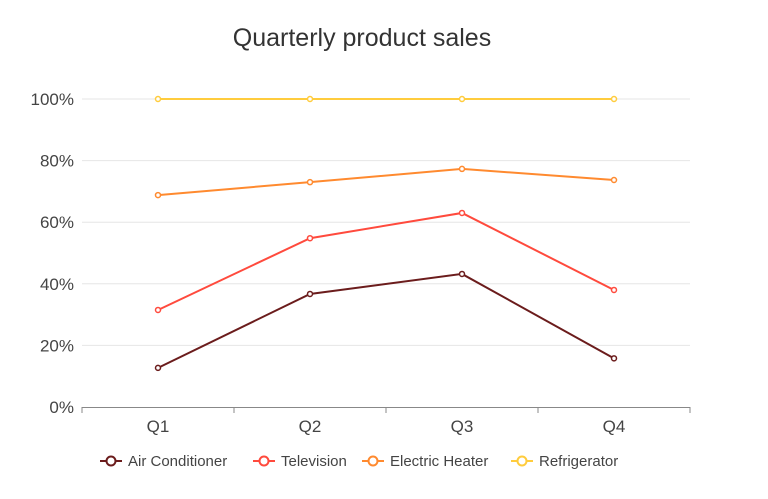 This screenshot has width=768, height=499. Describe the element at coordinates (362, 38) in the screenshot. I see `chart-title: Quarterly product sales` at that location.